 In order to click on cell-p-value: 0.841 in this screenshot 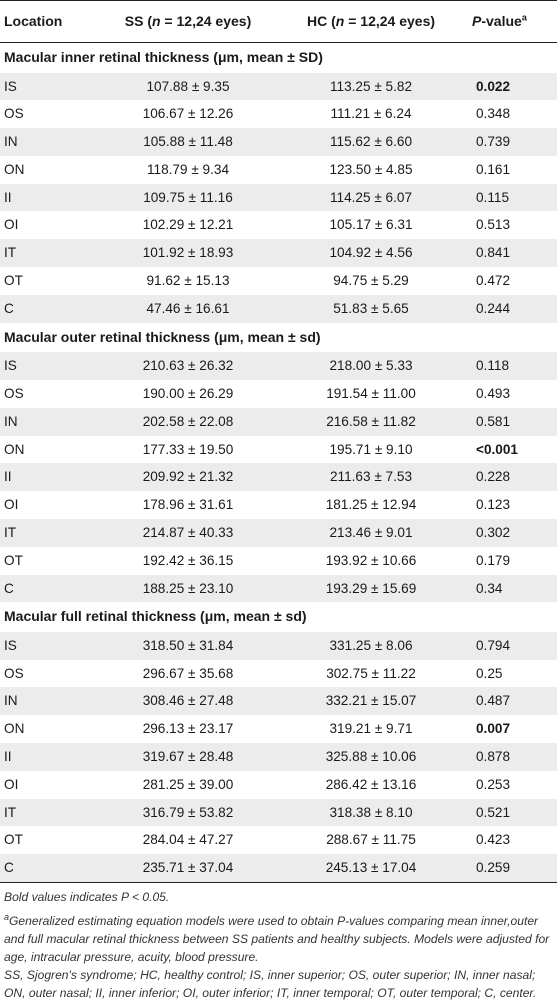, I will do `click(511, 253)`.